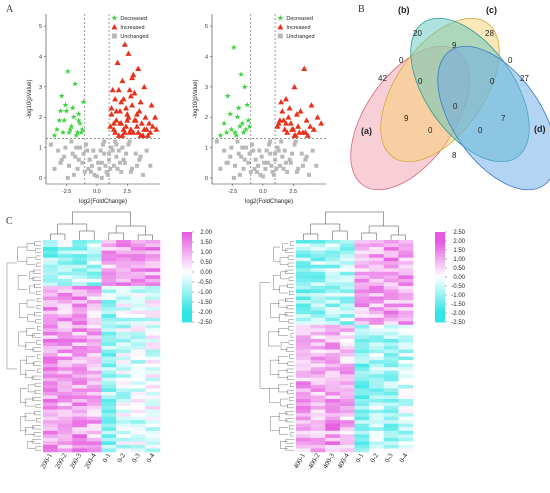 The image size is (550, 493). I want to click on venn-region-ac: 9, so click(406, 118).